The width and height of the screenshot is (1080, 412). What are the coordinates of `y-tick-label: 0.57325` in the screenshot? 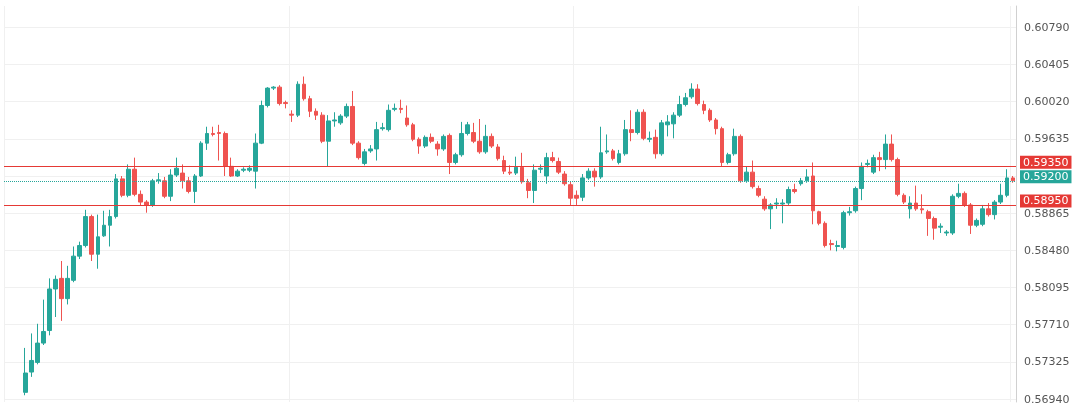 It's located at (1047, 362).